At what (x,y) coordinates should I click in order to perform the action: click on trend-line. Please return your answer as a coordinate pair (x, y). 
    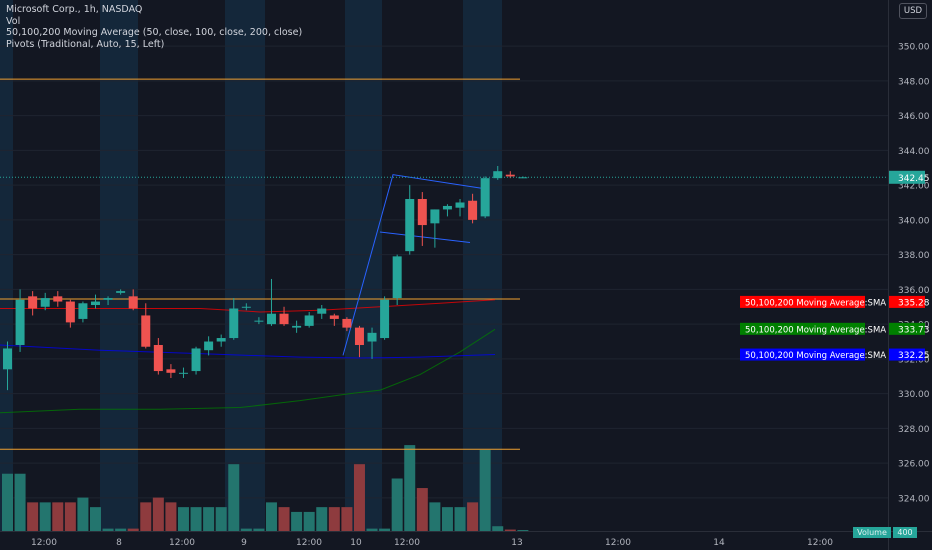
    Looking at the image, I should click on (413, 265).